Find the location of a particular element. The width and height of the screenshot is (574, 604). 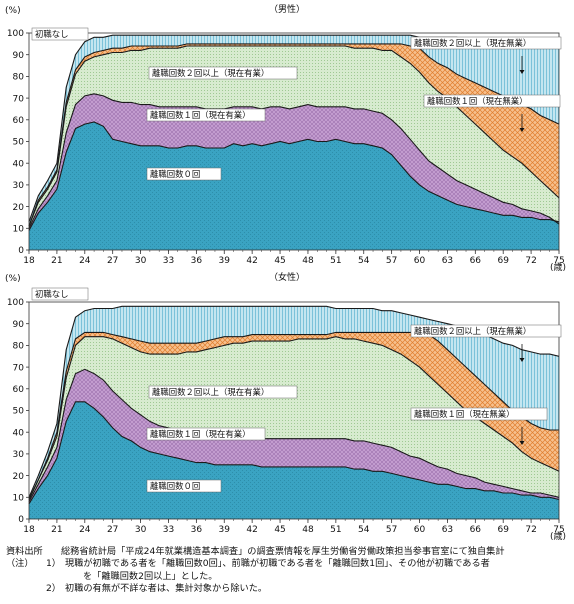

label-text: 離職回数２回以上（現在有業） is located at coordinates (210, 392).